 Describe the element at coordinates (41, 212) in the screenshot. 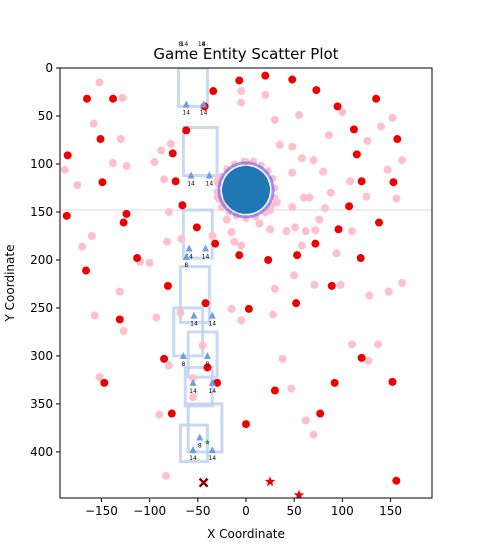

I see `y-tick-label: 150` at that location.